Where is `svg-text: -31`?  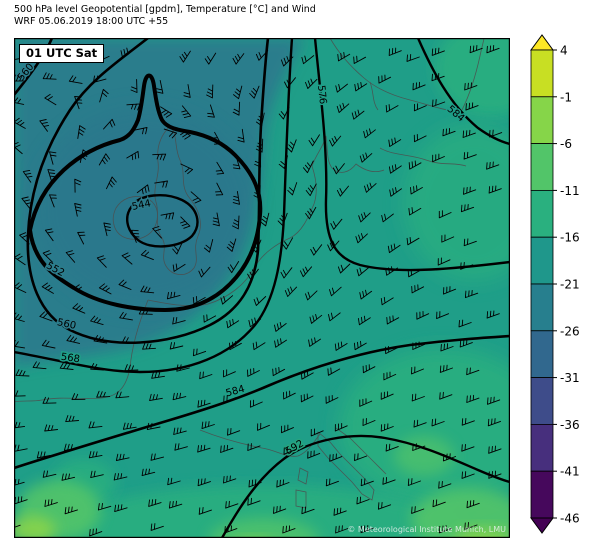 svg-text: -31 is located at coordinates (570, 378).